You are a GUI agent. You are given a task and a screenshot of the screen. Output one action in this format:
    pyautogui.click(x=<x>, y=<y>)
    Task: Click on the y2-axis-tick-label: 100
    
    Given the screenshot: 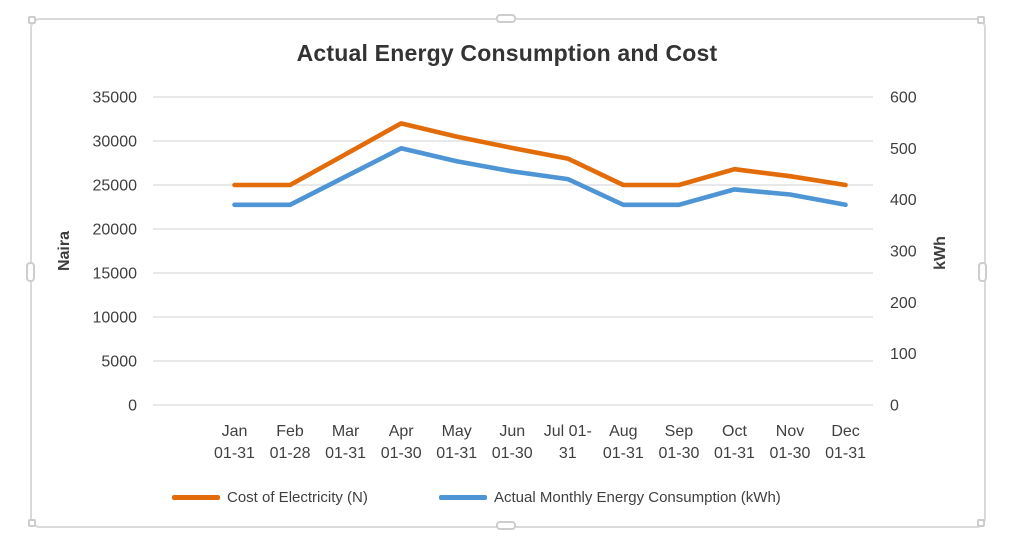 What is the action you would take?
    pyautogui.click(x=903, y=354)
    